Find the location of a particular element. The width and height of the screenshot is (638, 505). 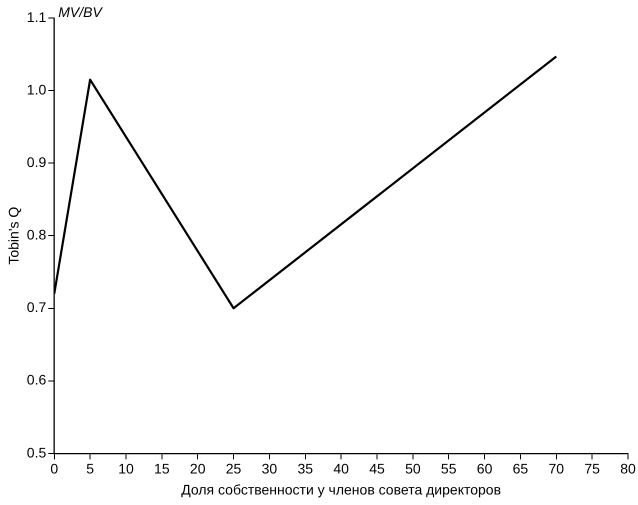

x-tick-label: 75 is located at coordinates (592, 468).